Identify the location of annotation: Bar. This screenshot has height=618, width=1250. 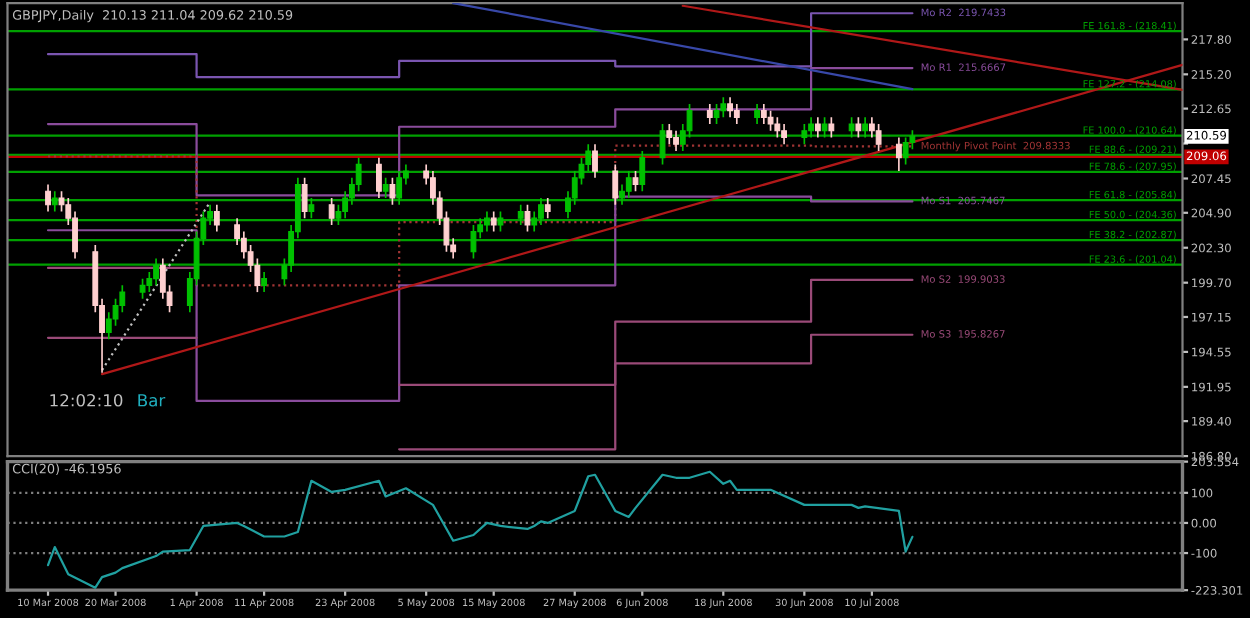
(152, 400).